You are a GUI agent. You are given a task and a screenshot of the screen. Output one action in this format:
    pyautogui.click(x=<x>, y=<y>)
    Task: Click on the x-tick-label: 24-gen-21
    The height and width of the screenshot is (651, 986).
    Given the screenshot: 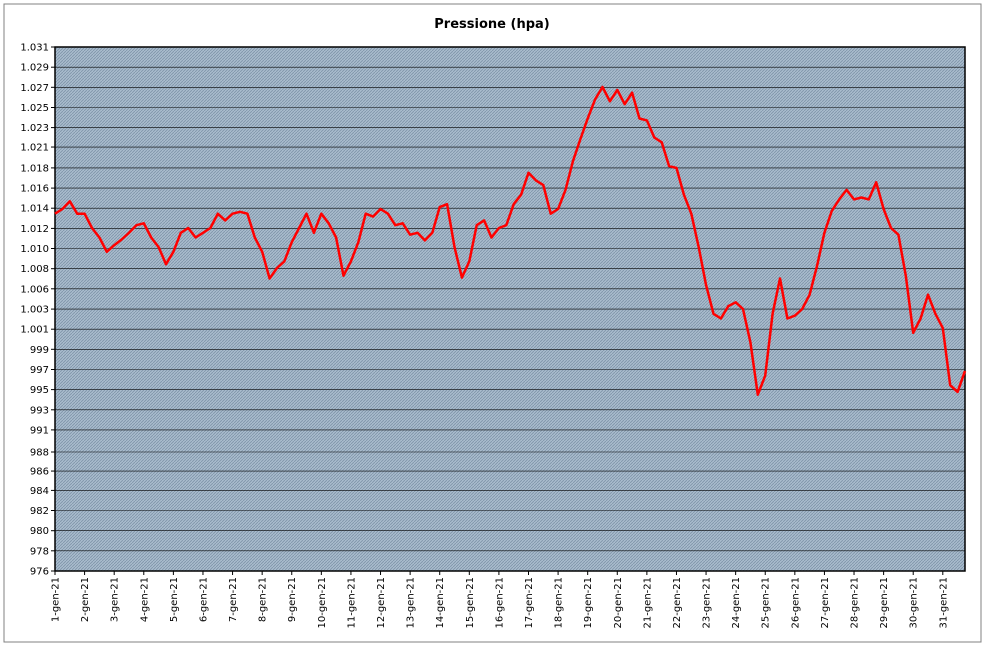 What is the action you would take?
    pyautogui.click(x=736, y=603)
    